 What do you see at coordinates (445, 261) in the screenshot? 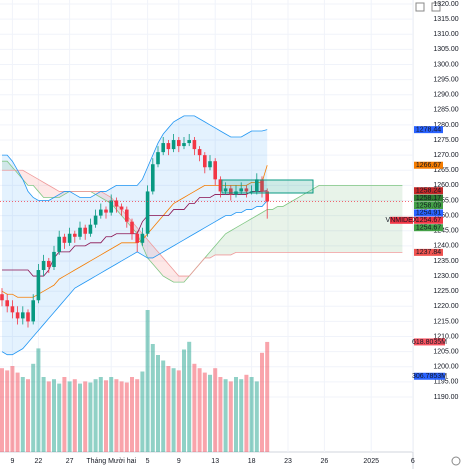
I see `y-tick-label: 1235.00` at bounding box center [445, 261].